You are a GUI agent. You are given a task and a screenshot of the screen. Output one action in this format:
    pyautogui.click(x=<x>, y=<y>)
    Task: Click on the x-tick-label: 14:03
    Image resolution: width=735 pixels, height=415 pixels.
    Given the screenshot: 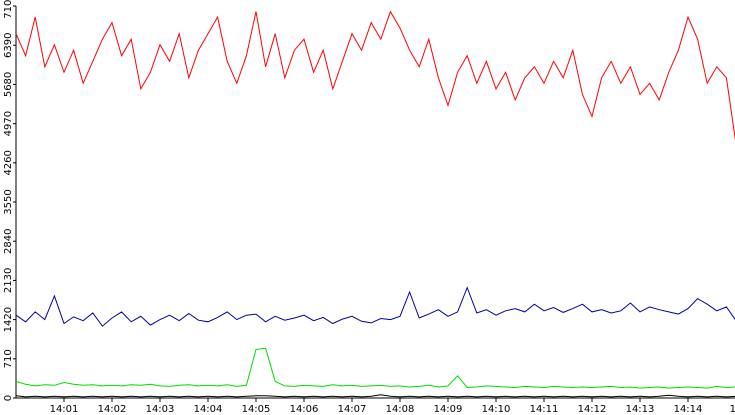 What is the action you would take?
    pyautogui.click(x=160, y=409)
    